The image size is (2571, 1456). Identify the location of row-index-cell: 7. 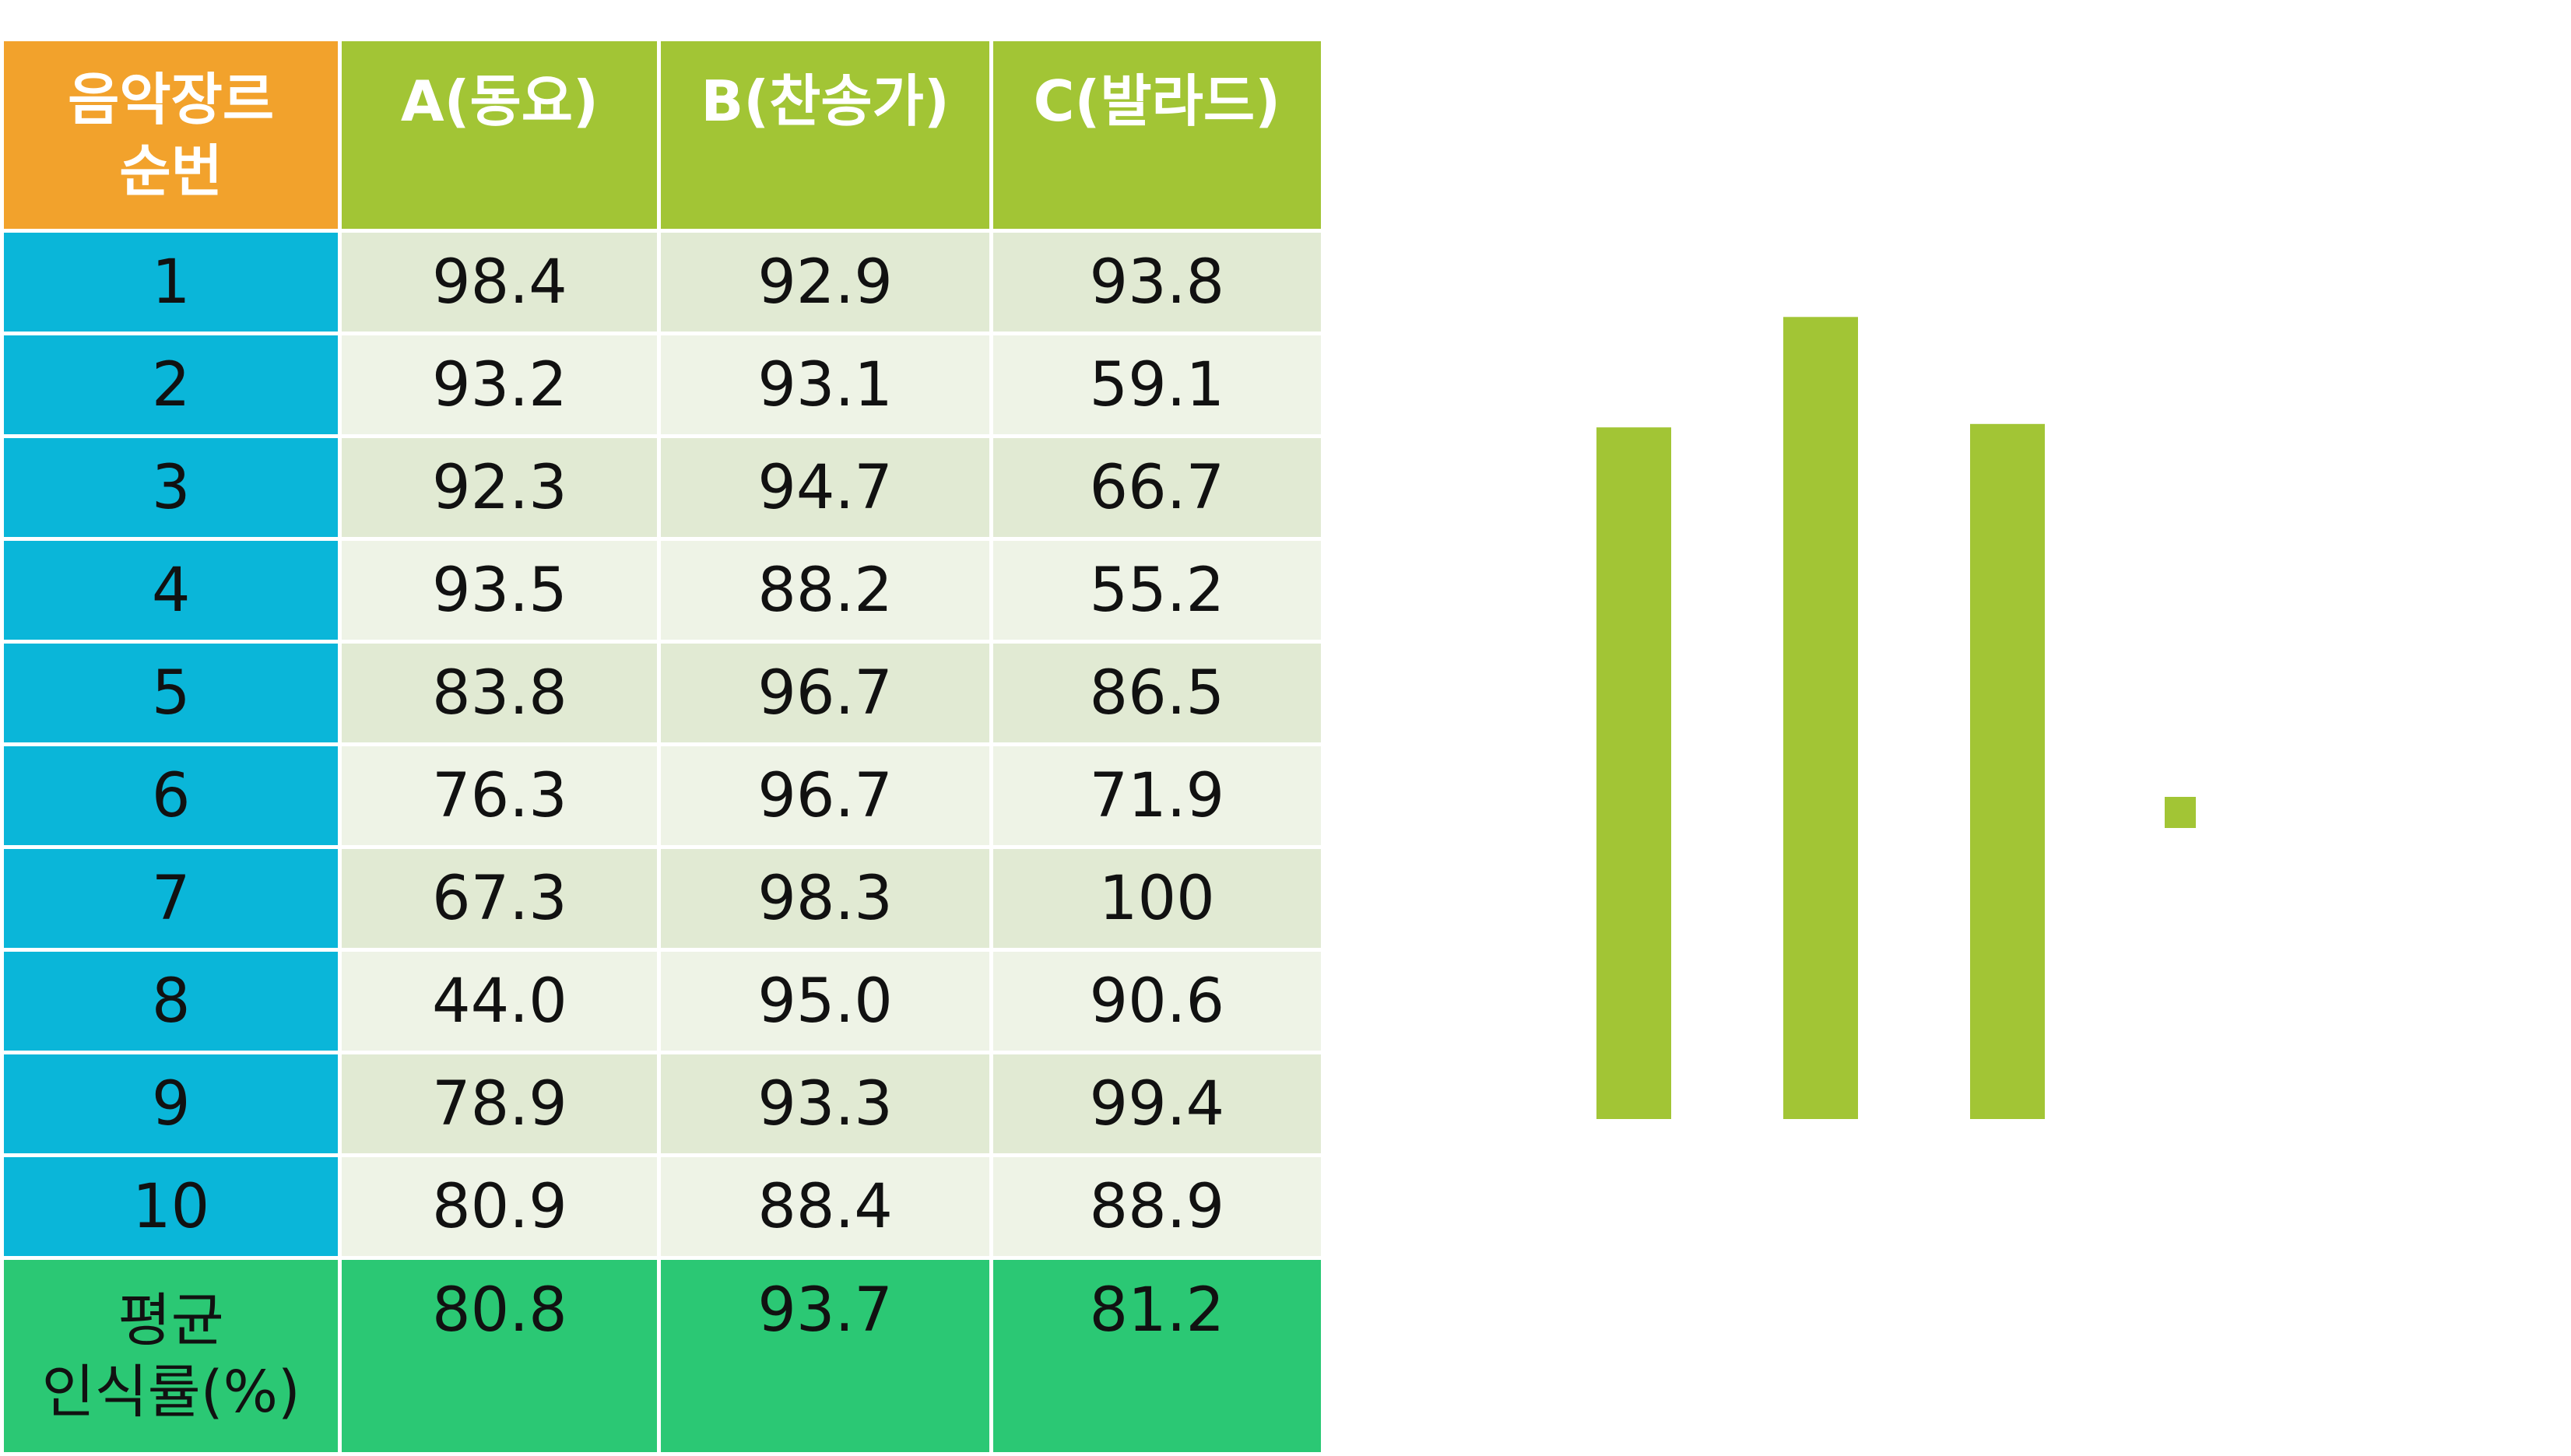
(171, 899).